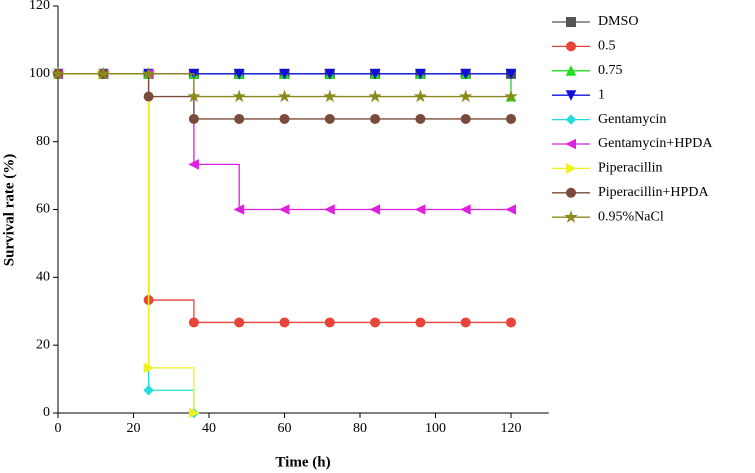 This screenshot has height=473, width=755. I want to click on y-tick-label: 20, so click(43, 344).